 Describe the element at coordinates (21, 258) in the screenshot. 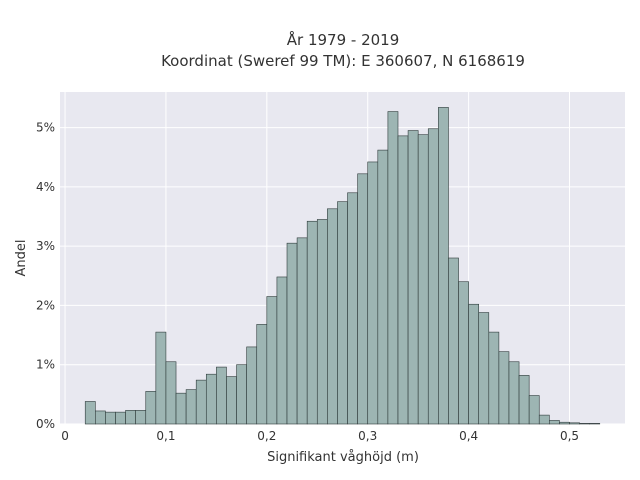

I see `y-axis-label: Andel` at that location.